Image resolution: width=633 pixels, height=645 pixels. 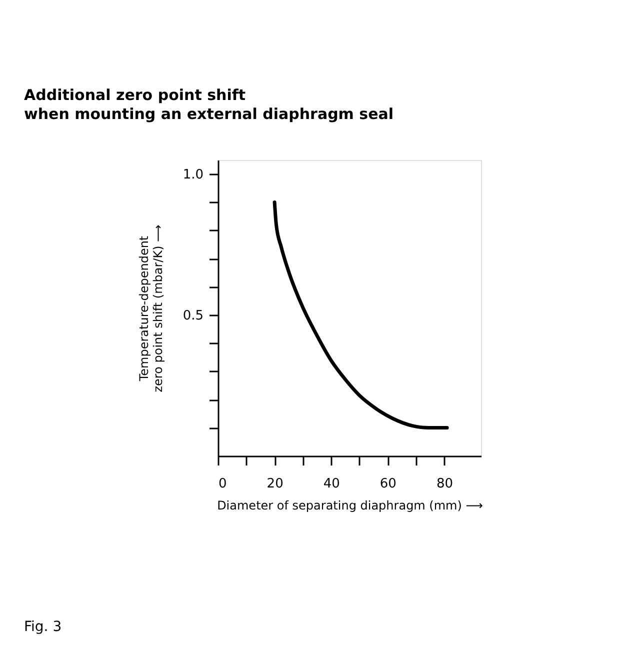 I want to click on x-tick-label: 80, so click(x=445, y=484).